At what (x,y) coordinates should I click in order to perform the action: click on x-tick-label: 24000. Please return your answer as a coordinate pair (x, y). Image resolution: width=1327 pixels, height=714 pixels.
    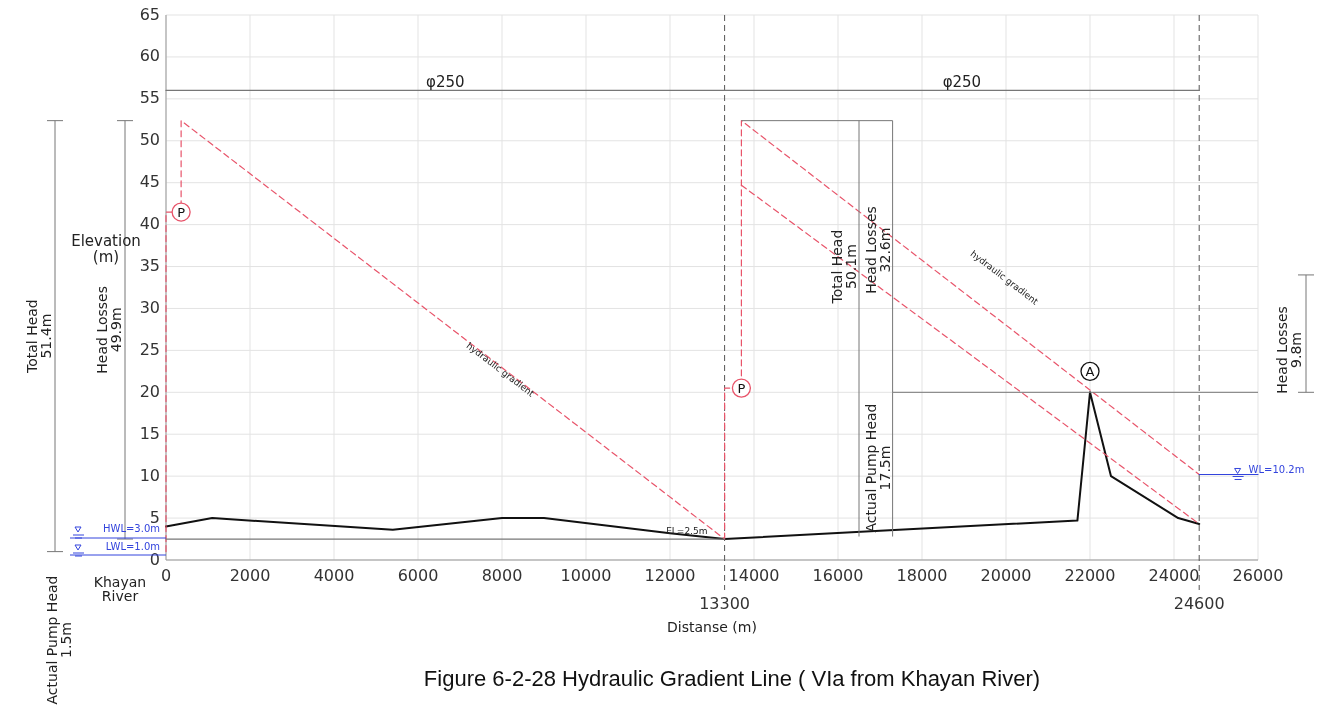
    Looking at the image, I should click on (1174, 575).